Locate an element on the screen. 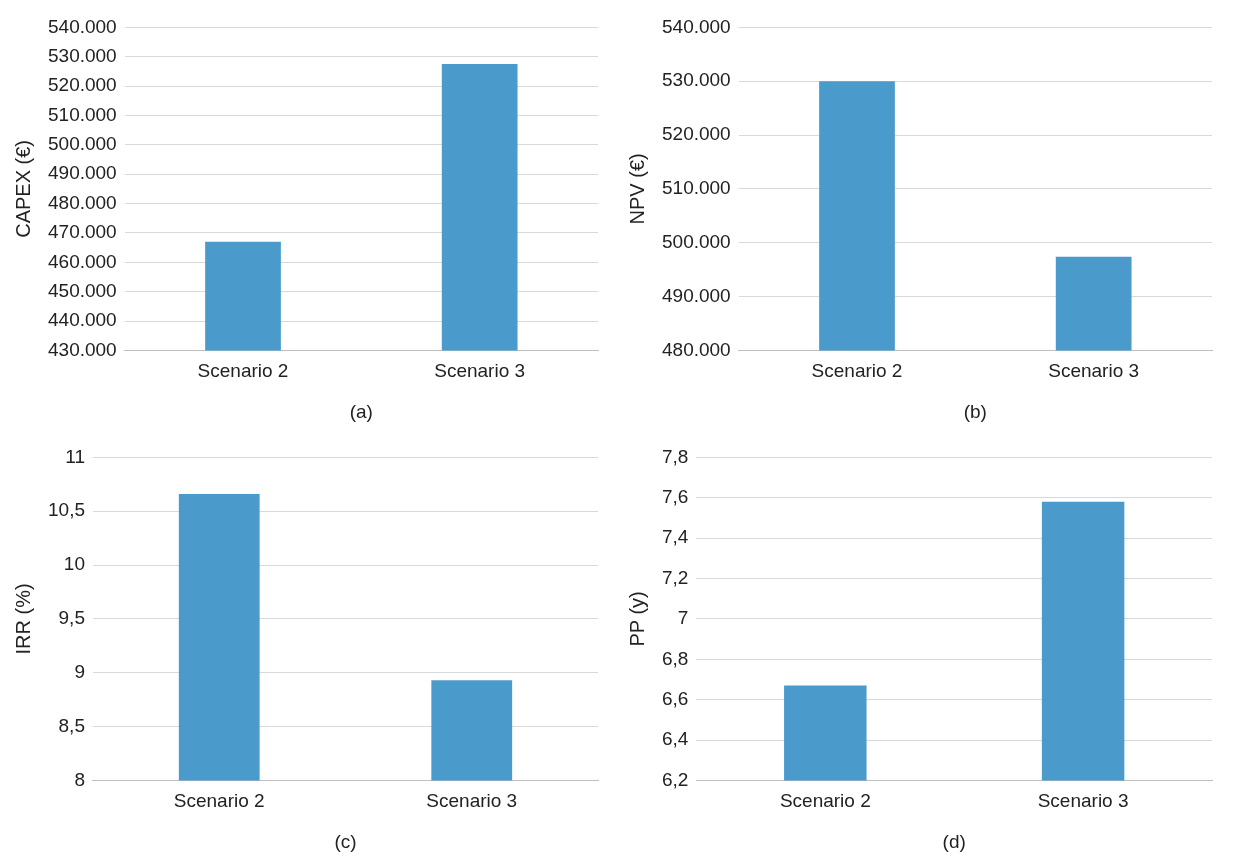 This screenshot has height=866, width=1240. y-tick-label: 470.000 is located at coordinates (82, 232).